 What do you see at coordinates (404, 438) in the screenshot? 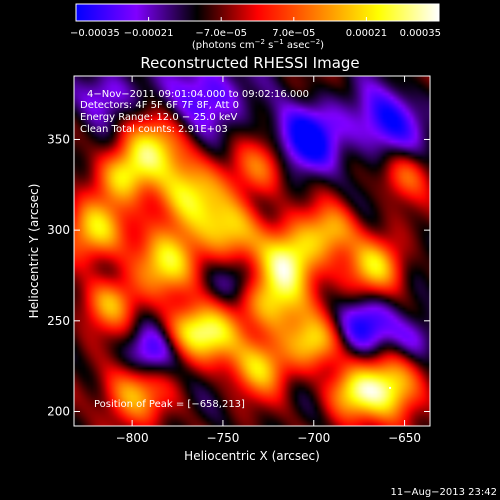
I see `x-tick-label: −650` at bounding box center [404, 438].